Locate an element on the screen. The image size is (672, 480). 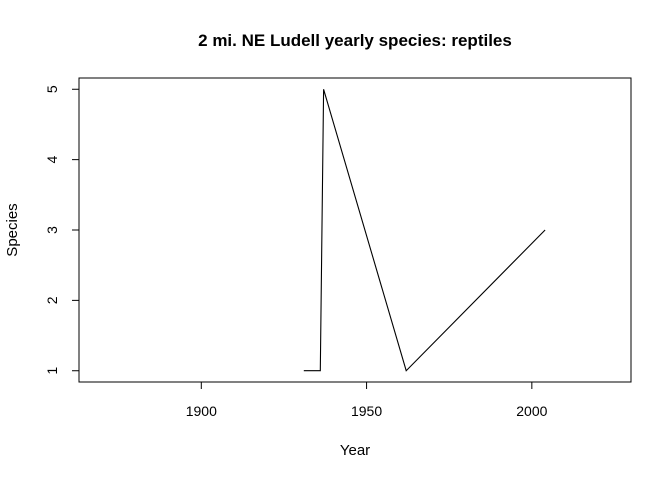
y-tick-label: 4 is located at coordinates (52, 160).